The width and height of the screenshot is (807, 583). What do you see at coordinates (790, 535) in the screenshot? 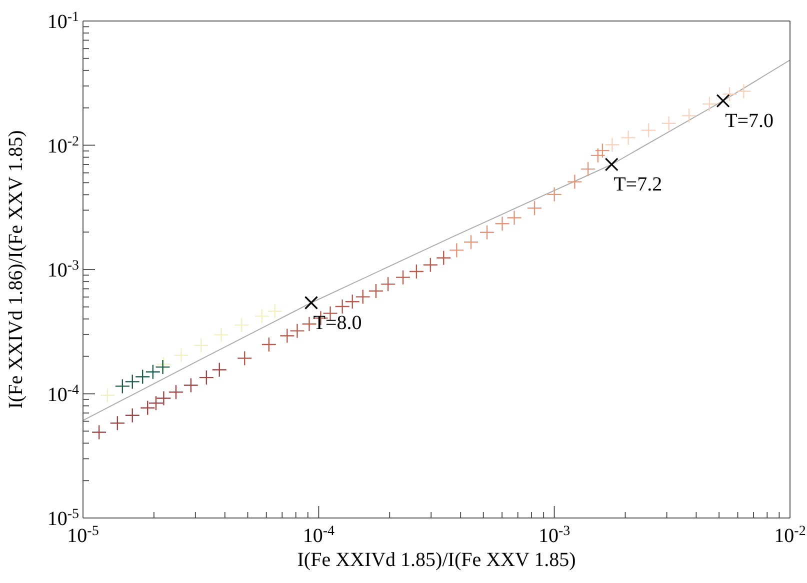
I see `x-tick-label: 10$^{-2}$` at bounding box center [790, 535].